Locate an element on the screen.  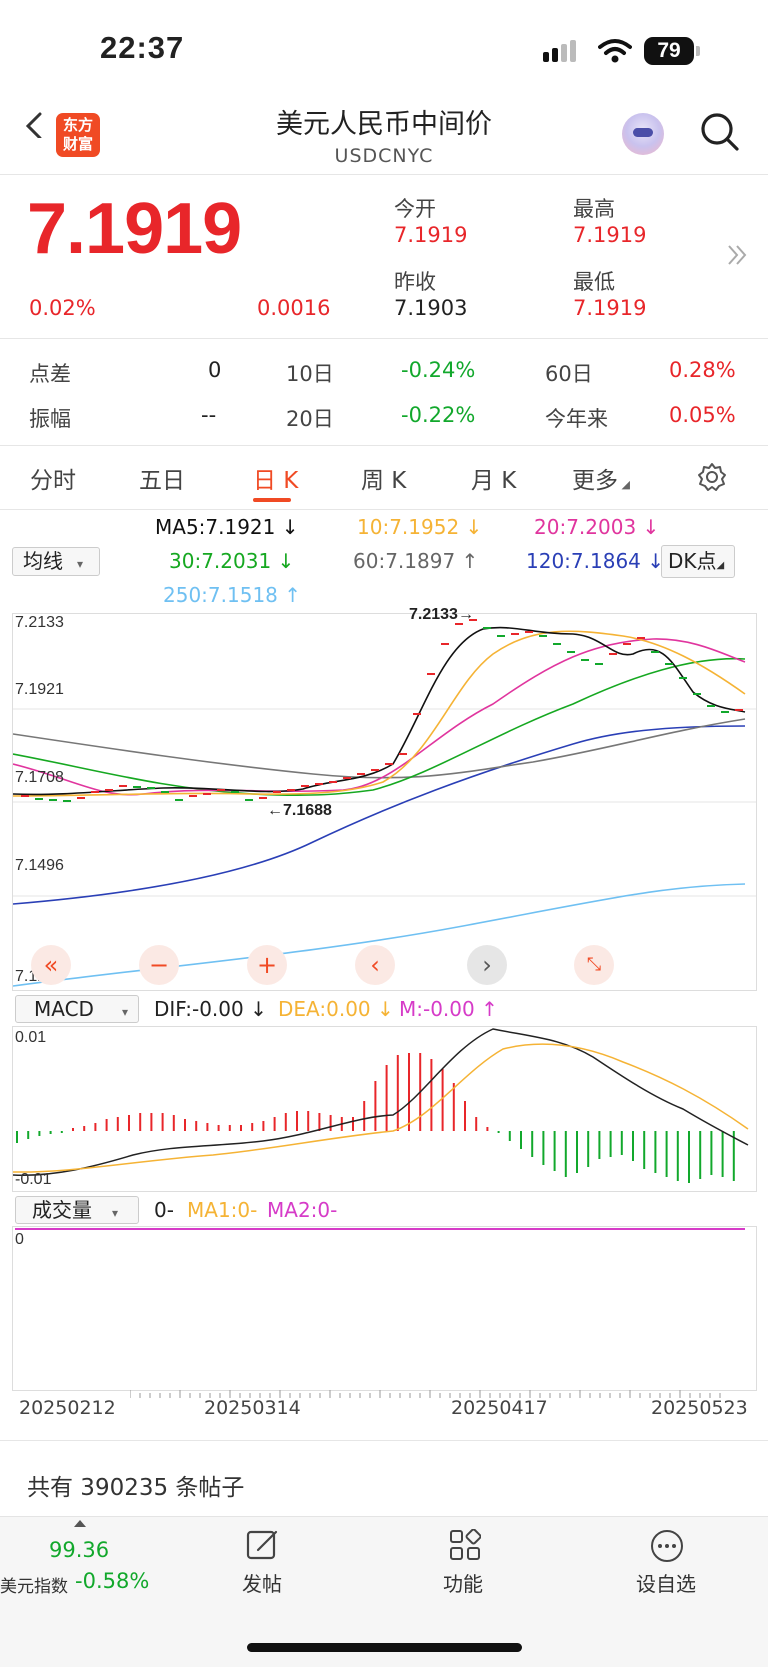
x-axis-date: 20250212 is located at coordinates (67, 1408).